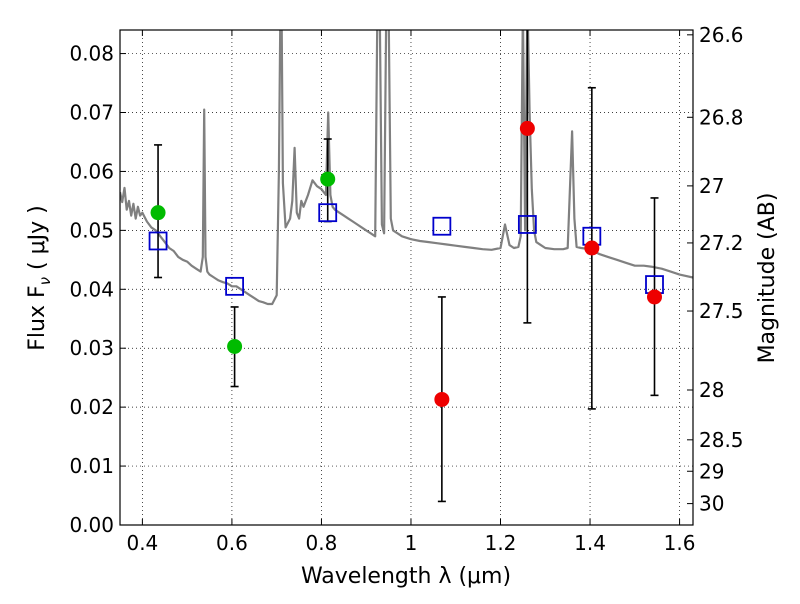 The image size is (800, 604). What do you see at coordinates (37, 317) in the screenshot?
I see `y-axis-title-main: Flux F` at bounding box center [37, 317].